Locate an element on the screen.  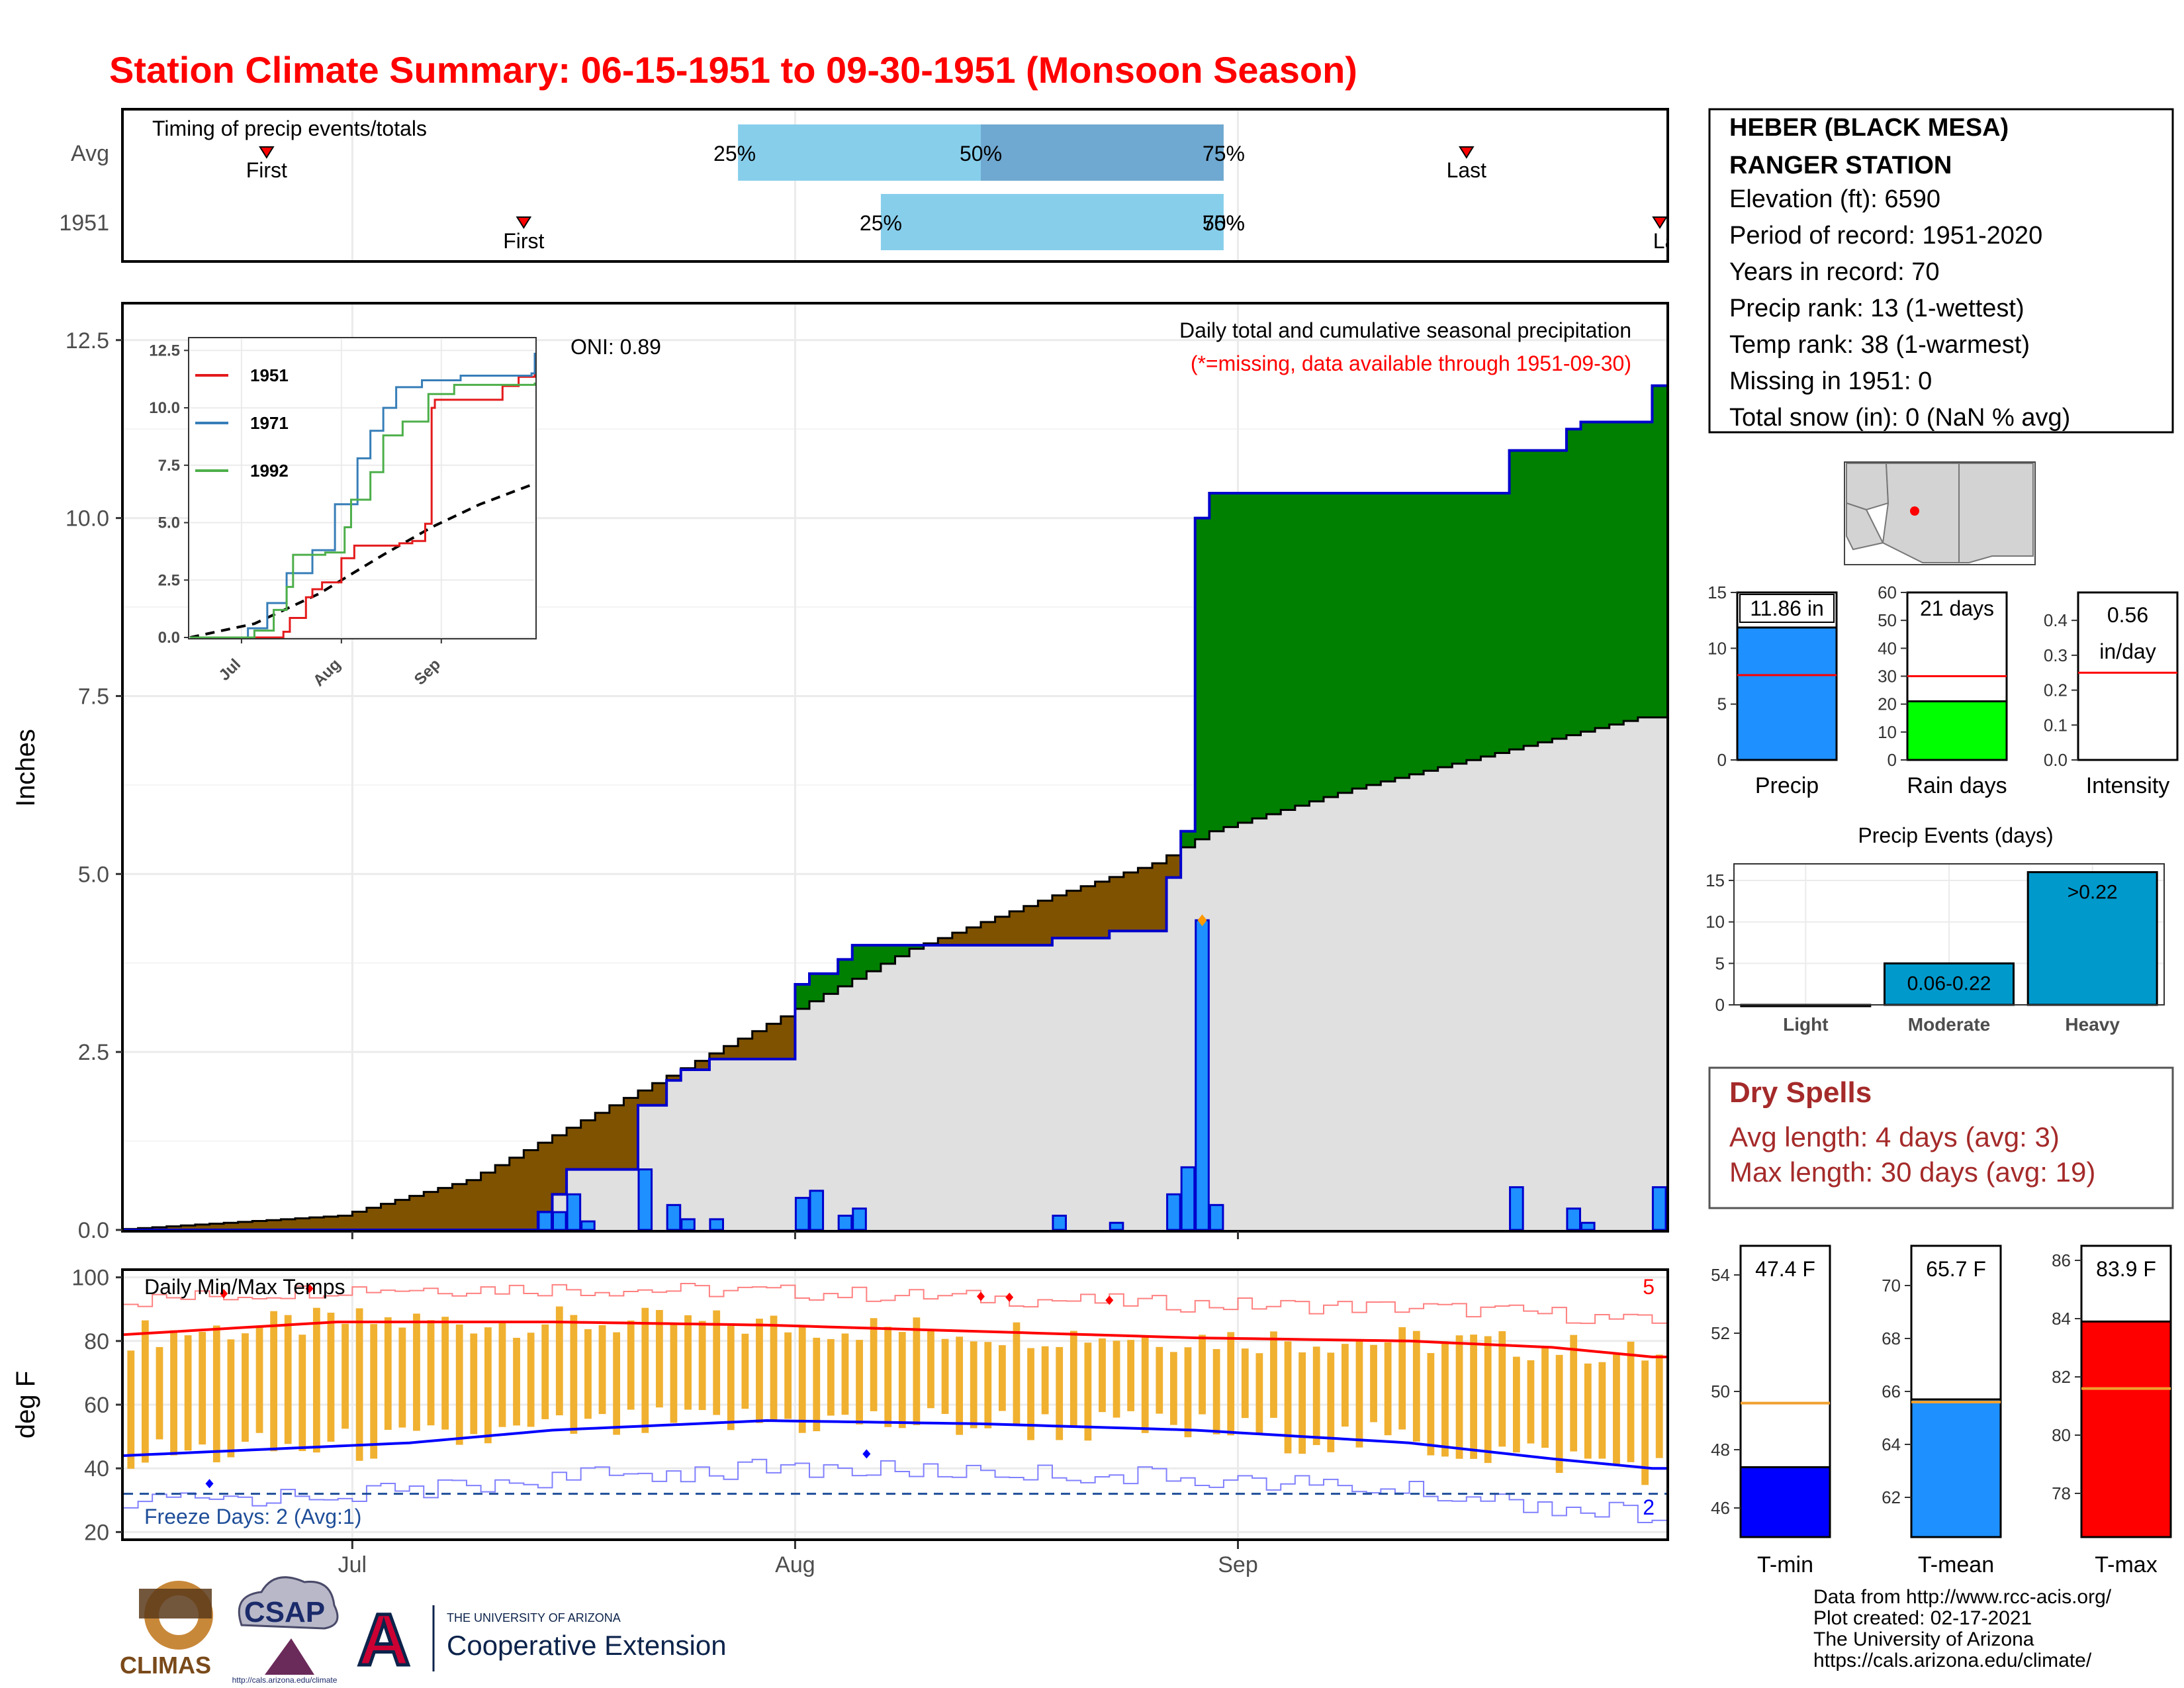
inset-y-tick-label: 2.5 is located at coordinates (169, 580).